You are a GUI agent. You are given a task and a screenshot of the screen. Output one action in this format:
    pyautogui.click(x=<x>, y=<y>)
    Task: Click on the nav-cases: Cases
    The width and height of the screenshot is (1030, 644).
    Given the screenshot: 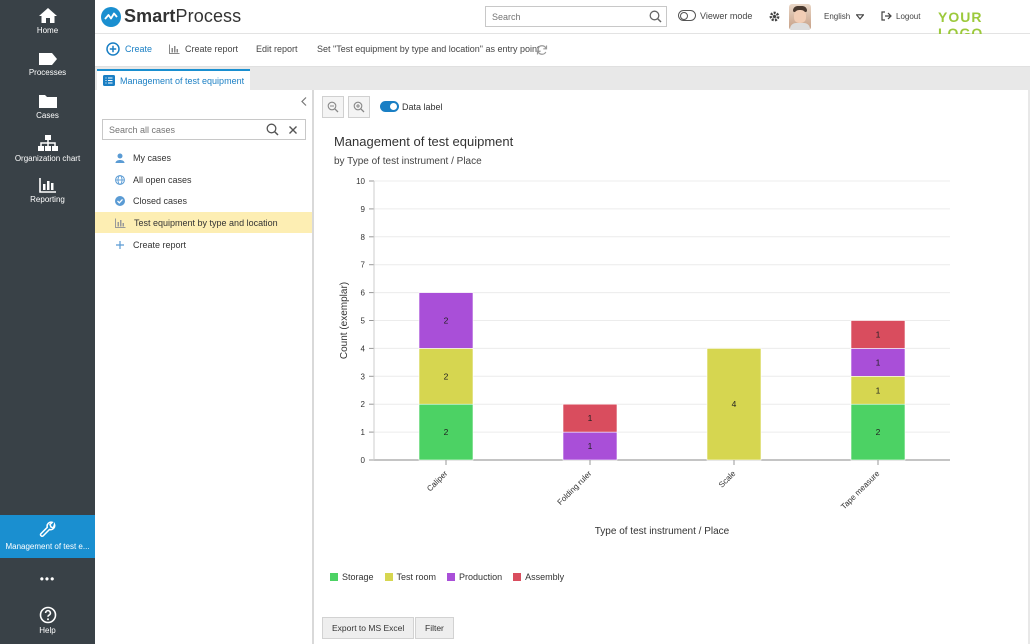 What is the action you would take?
    pyautogui.click(x=47, y=106)
    